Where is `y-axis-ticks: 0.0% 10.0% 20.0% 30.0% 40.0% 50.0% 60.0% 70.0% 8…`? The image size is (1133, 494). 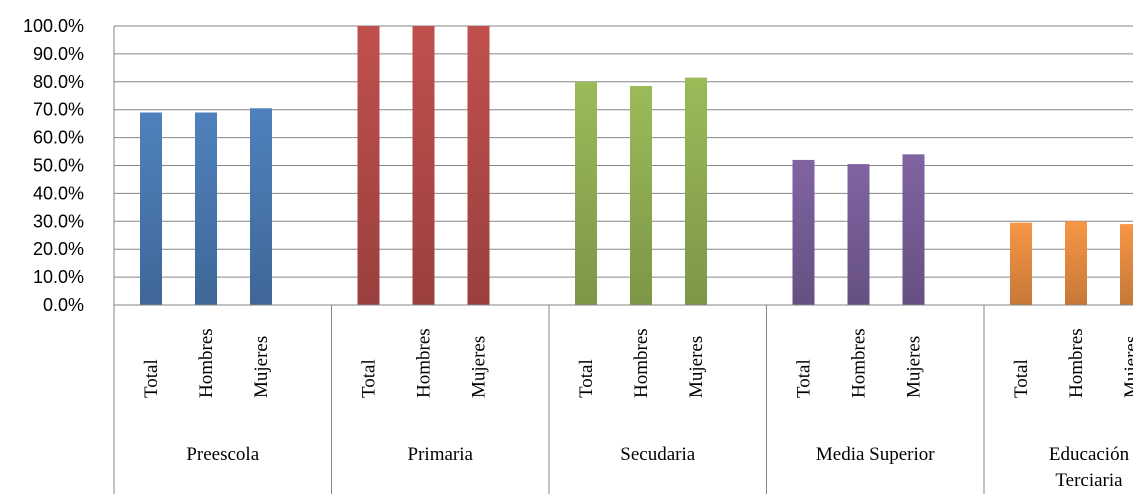
y-axis-ticks: 0.0% 10.0% 20.0% 30.0% 40.0% 50.0% 60.0% 70.0% 8… is located at coordinates (53, 165).